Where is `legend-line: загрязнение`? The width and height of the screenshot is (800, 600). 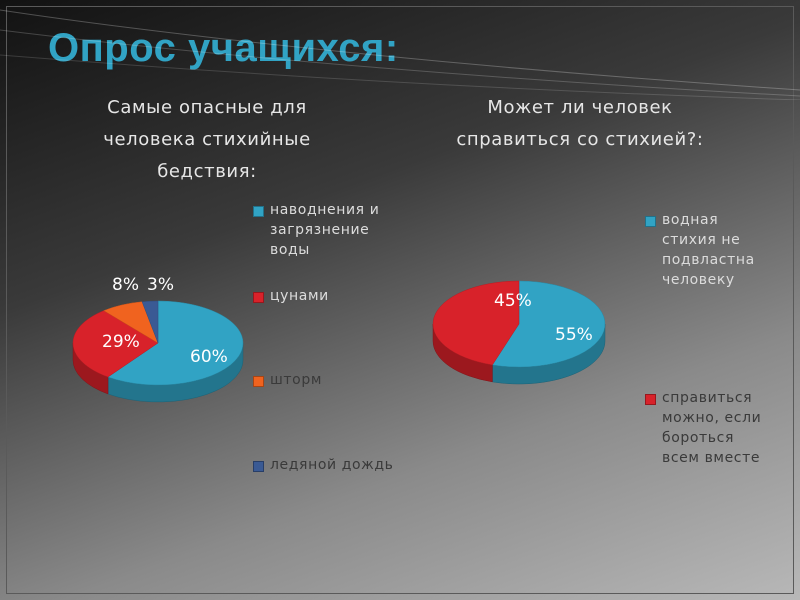
legend-line: загрязнение is located at coordinates (320, 230).